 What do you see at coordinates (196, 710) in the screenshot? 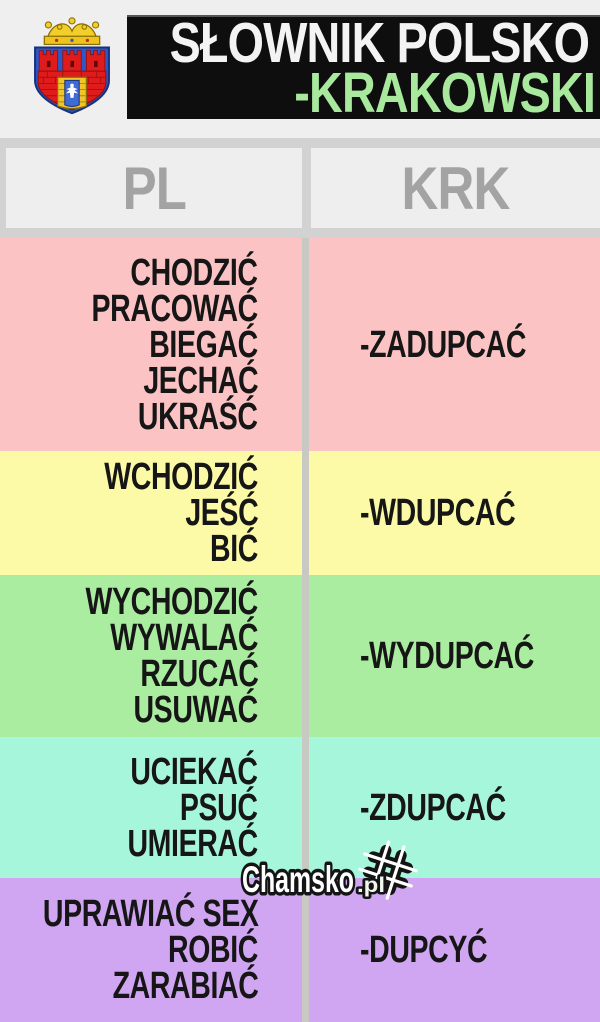
I see `pl-word: USUWAĆ` at bounding box center [196, 710].